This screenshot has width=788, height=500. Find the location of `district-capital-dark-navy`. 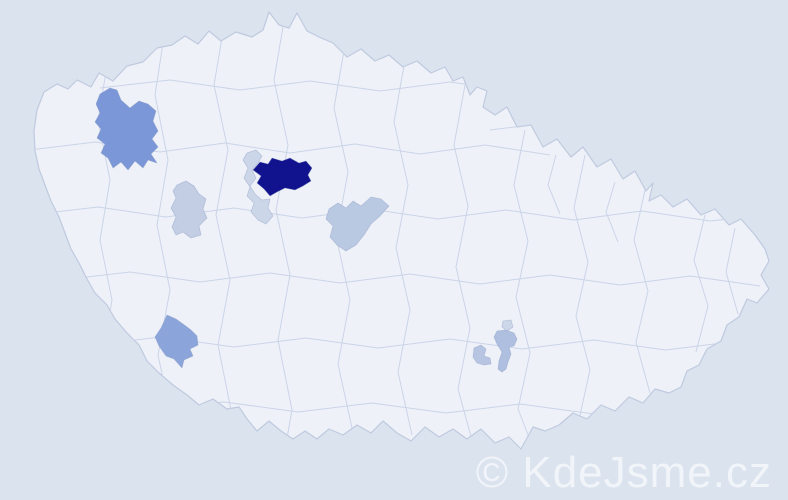

district-capital-dark-navy is located at coordinates (282, 177).